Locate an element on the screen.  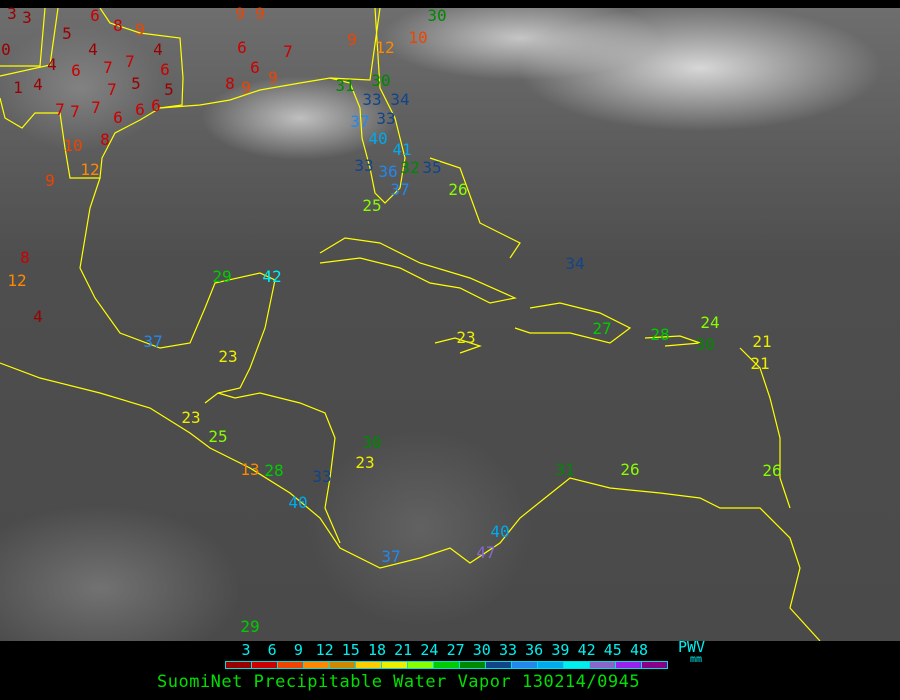
unit-sublabel: mm is located at coordinates (696, 659).